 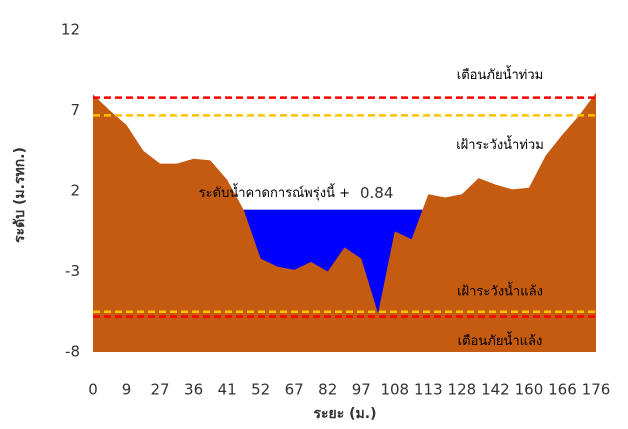 What do you see at coordinates (500, 144) in the screenshot?
I see `threshold-label: เฝ้าระวังน้ำท่วม` at bounding box center [500, 144].